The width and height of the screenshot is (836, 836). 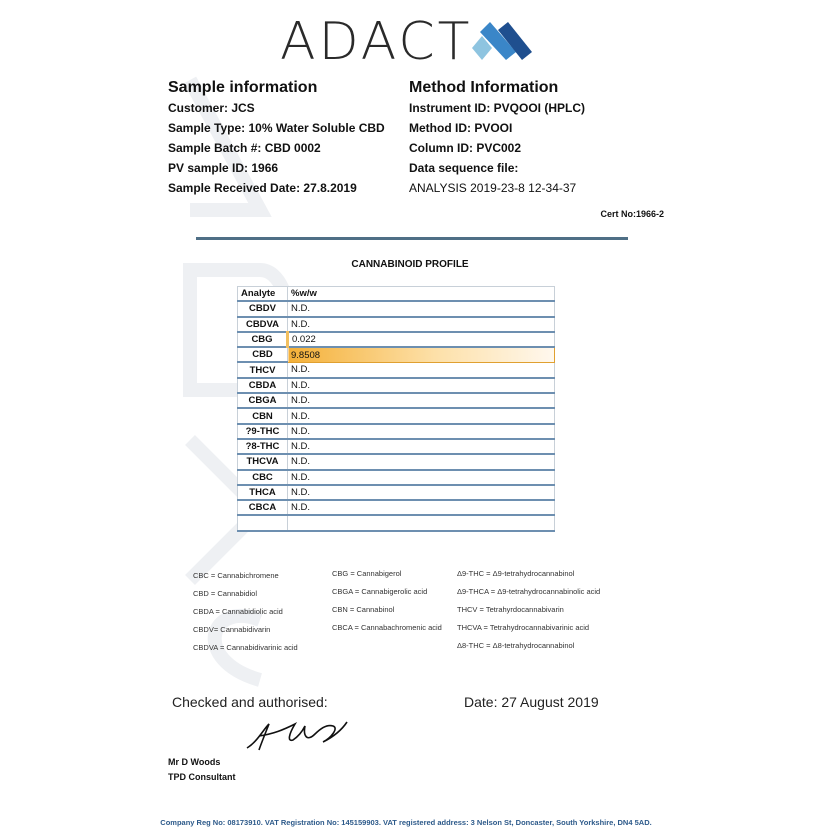 I want to click on table-row: CBD 9.8508, so click(x=396, y=355).